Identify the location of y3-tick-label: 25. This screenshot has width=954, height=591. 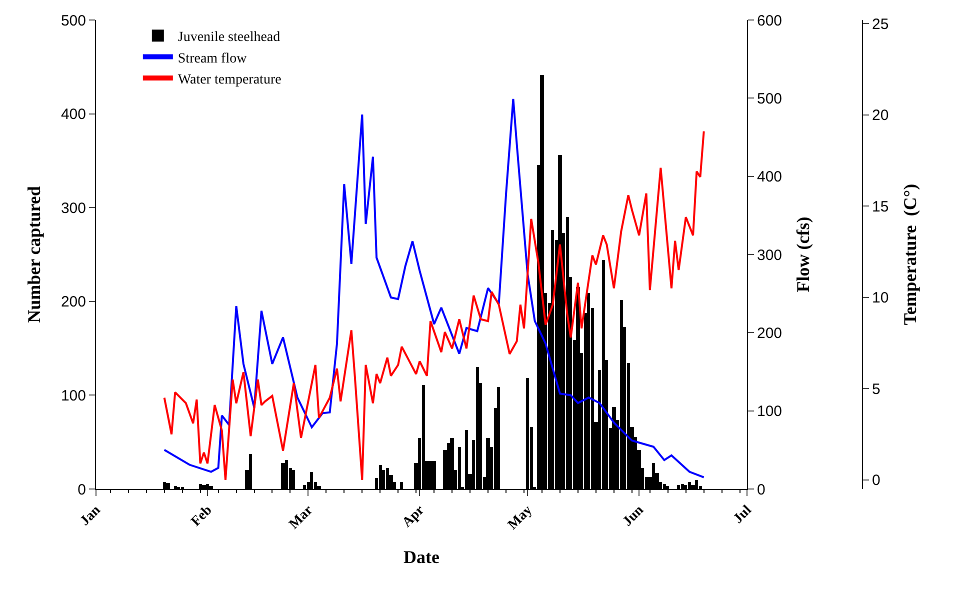
(880, 24).